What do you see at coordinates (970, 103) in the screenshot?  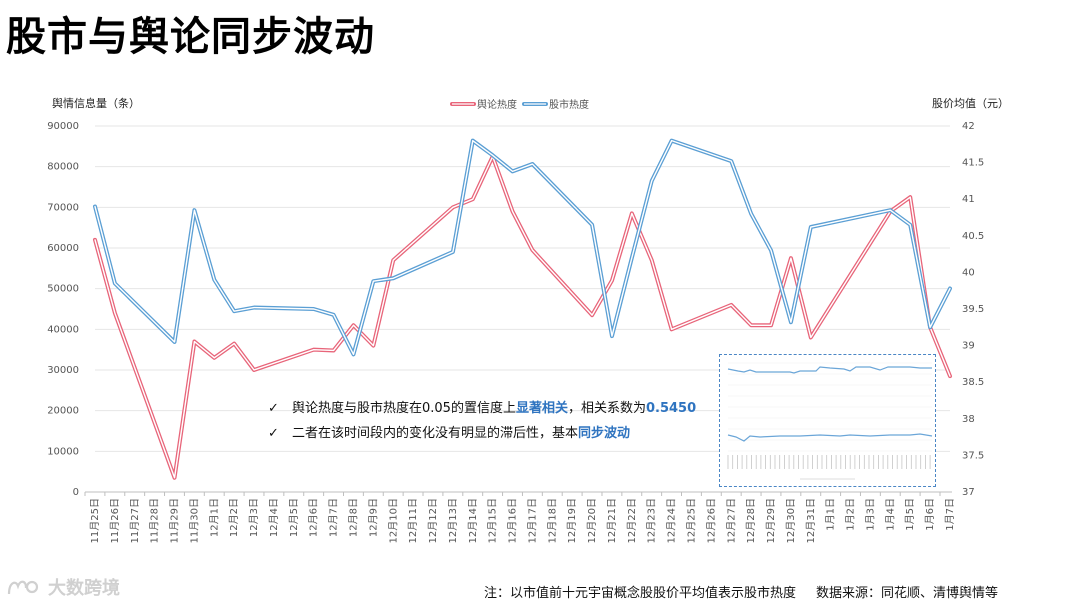 I see `right-axis-title: 股价均值（元）` at bounding box center [970, 103].